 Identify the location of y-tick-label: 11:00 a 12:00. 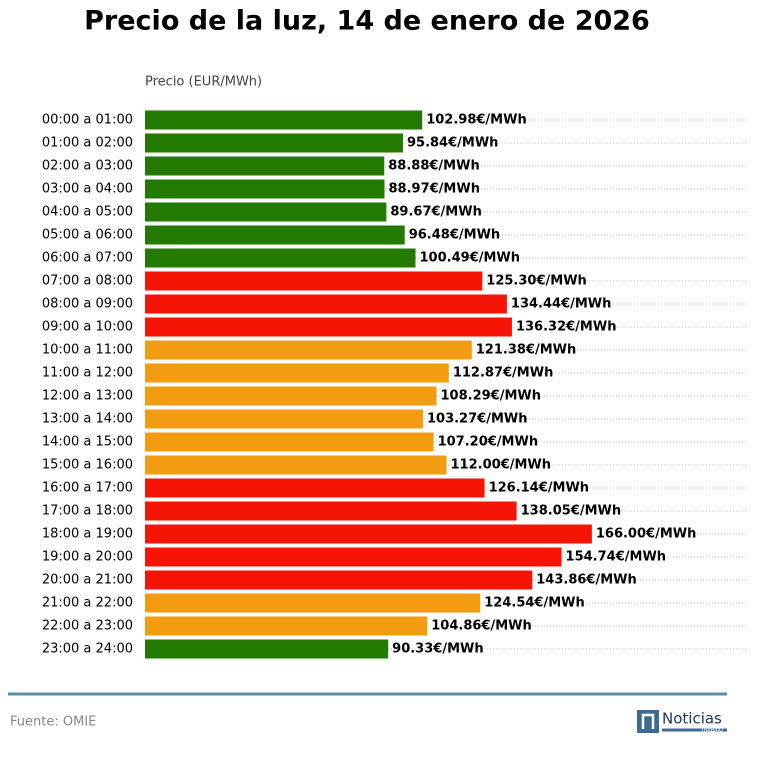
(87, 373).